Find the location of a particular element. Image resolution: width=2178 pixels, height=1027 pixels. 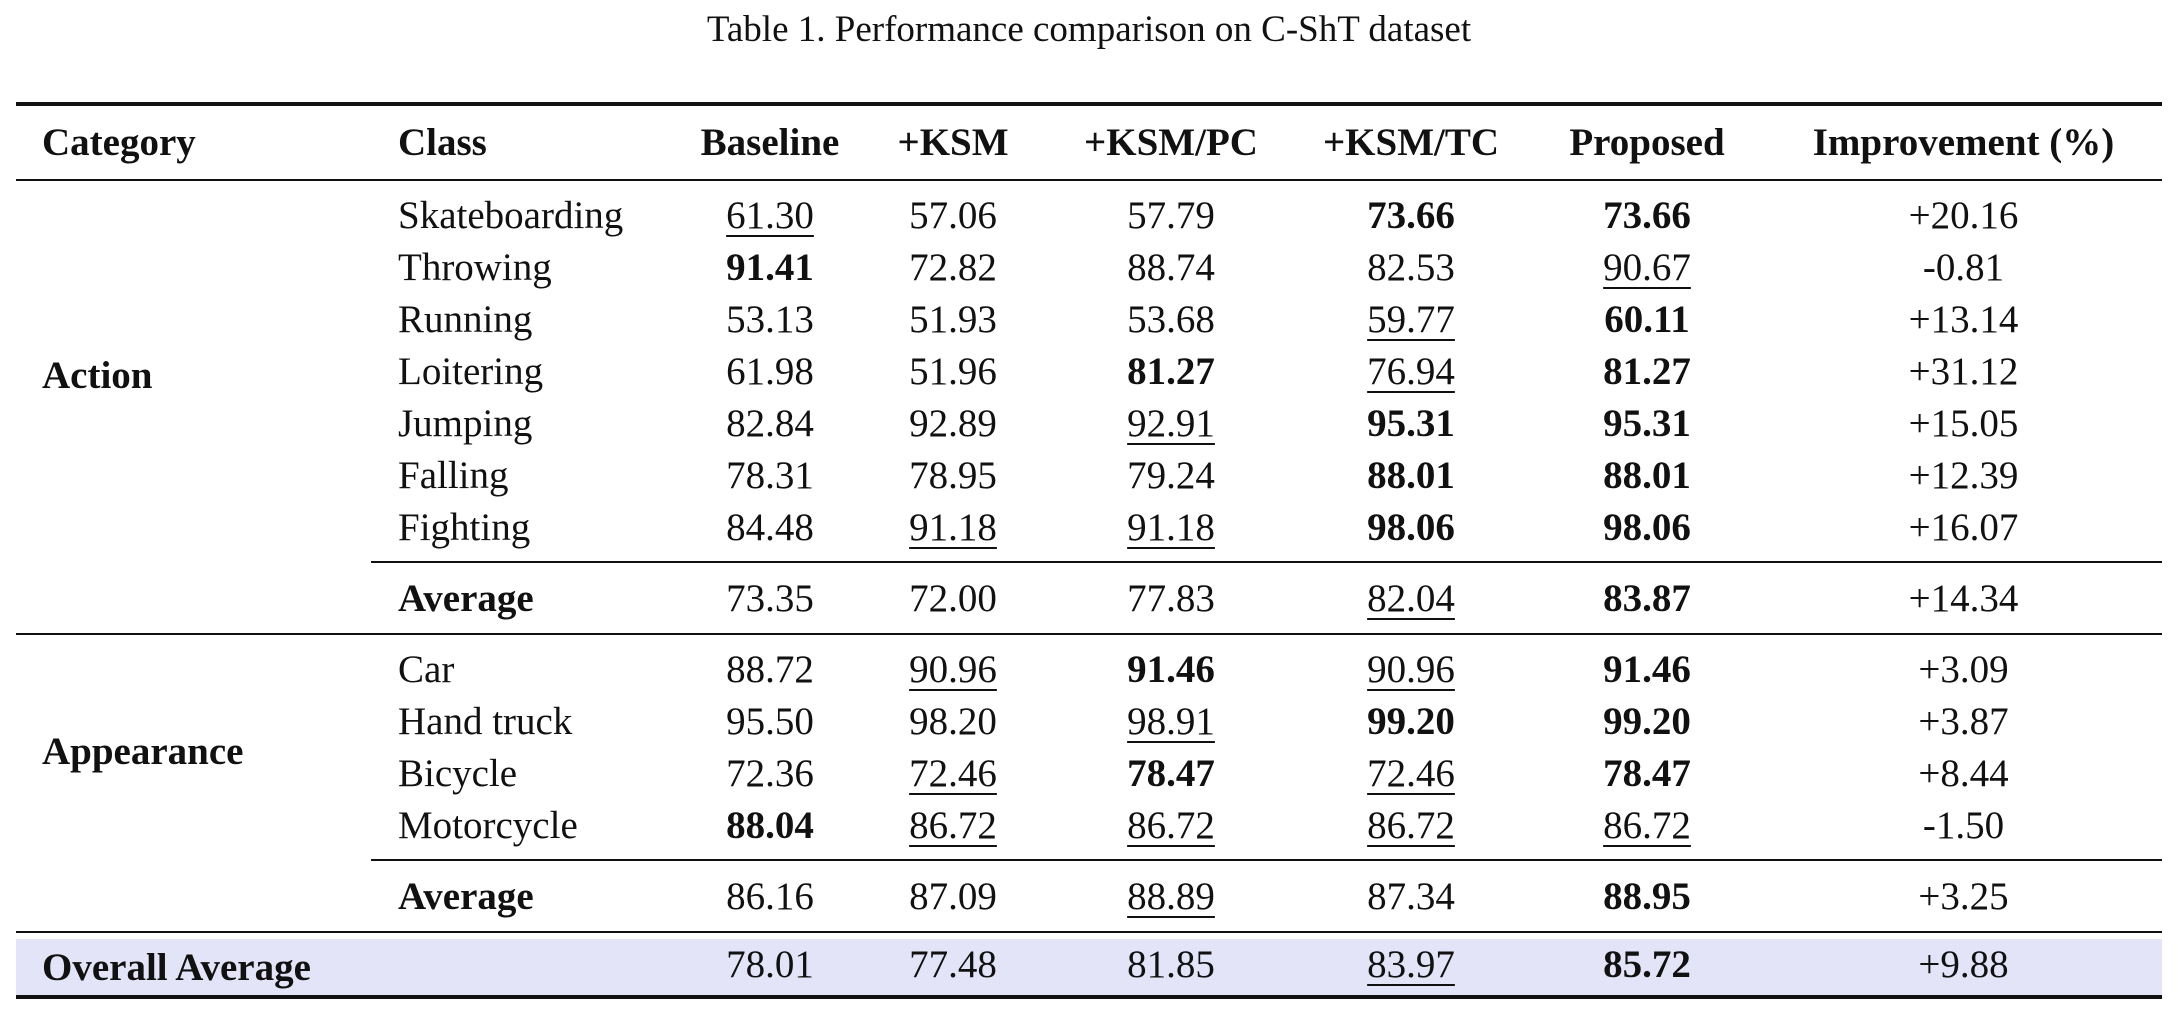

cell-proposed-value: 81.27 is located at coordinates (1647, 371).